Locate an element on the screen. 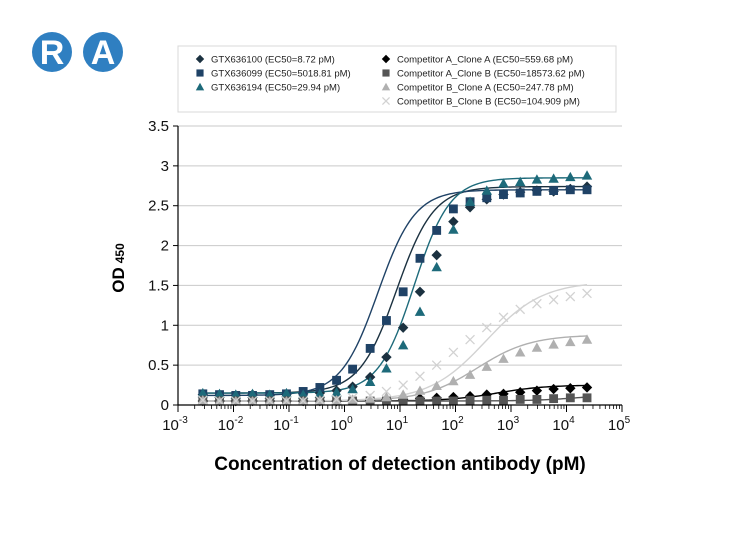 This screenshot has height=533, width=741. y-tick-label: 1 is located at coordinates (165, 325).